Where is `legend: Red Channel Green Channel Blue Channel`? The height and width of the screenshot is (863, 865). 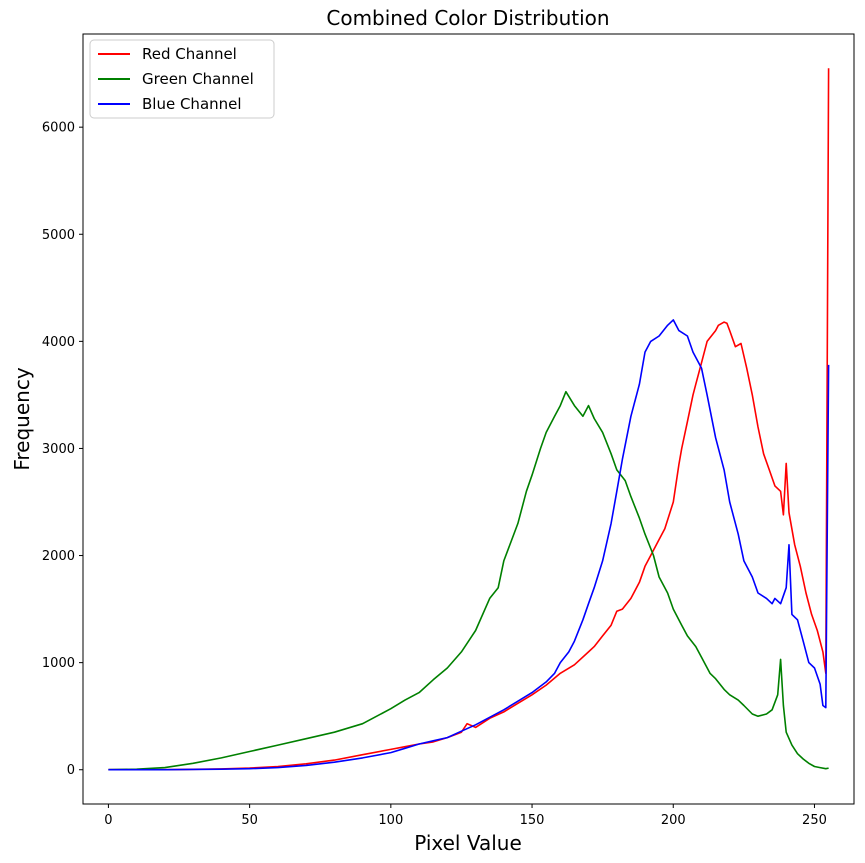 legend: Red Channel Green Channel Blue Channel is located at coordinates (182, 79).